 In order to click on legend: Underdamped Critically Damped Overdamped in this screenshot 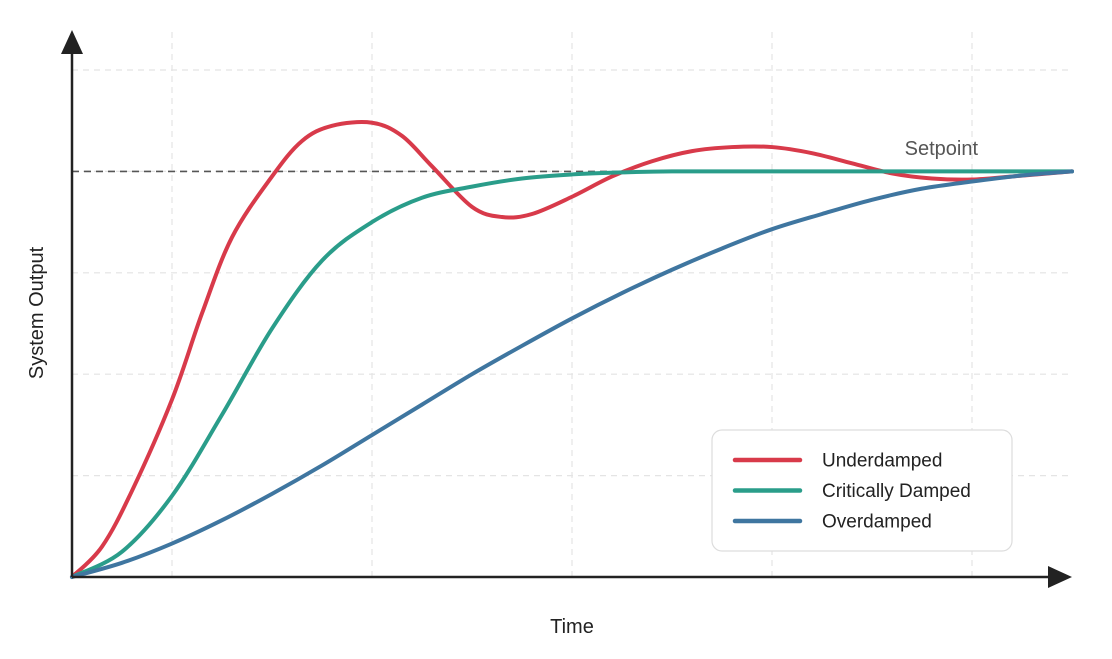, I will do `click(862, 490)`.